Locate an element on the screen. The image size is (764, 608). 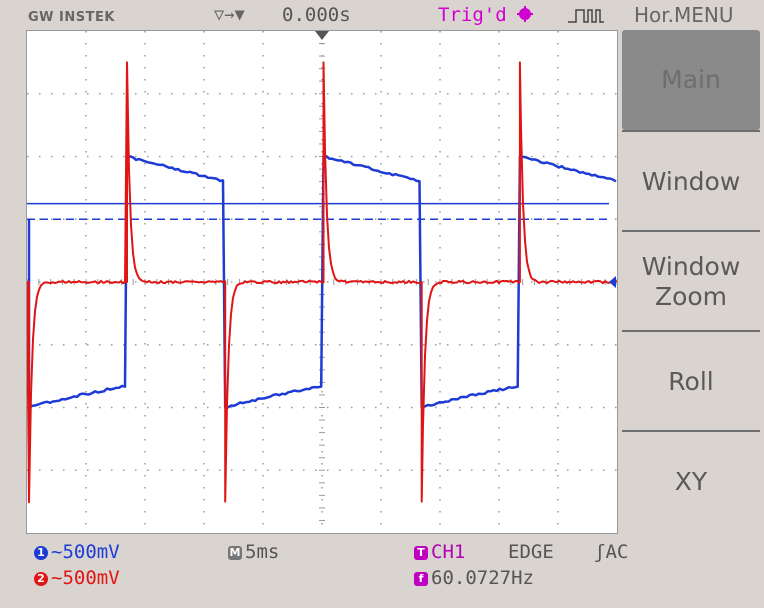
trigger-position-marker-icon is located at coordinates (322, 35).